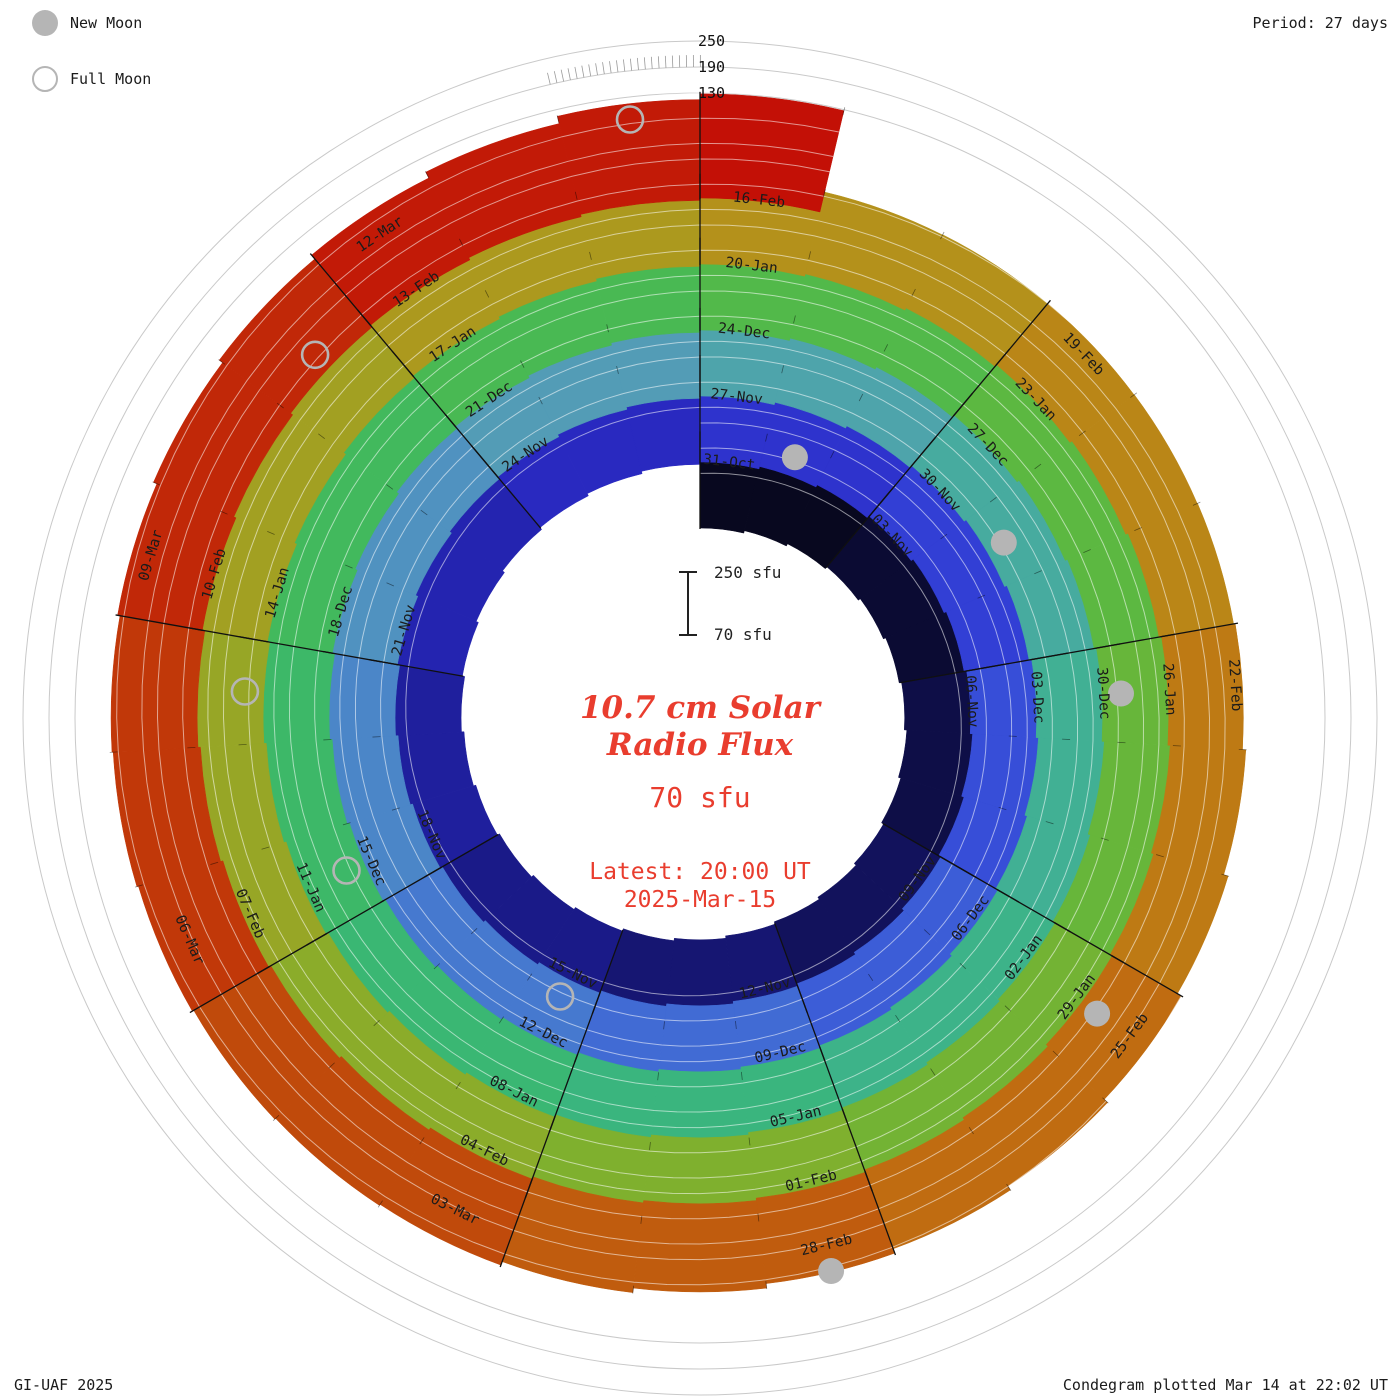 The height and width of the screenshot is (1400, 1400). What do you see at coordinates (1102, 693) in the screenshot?
I see `date-label: 30-Dec` at bounding box center [1102, 693].